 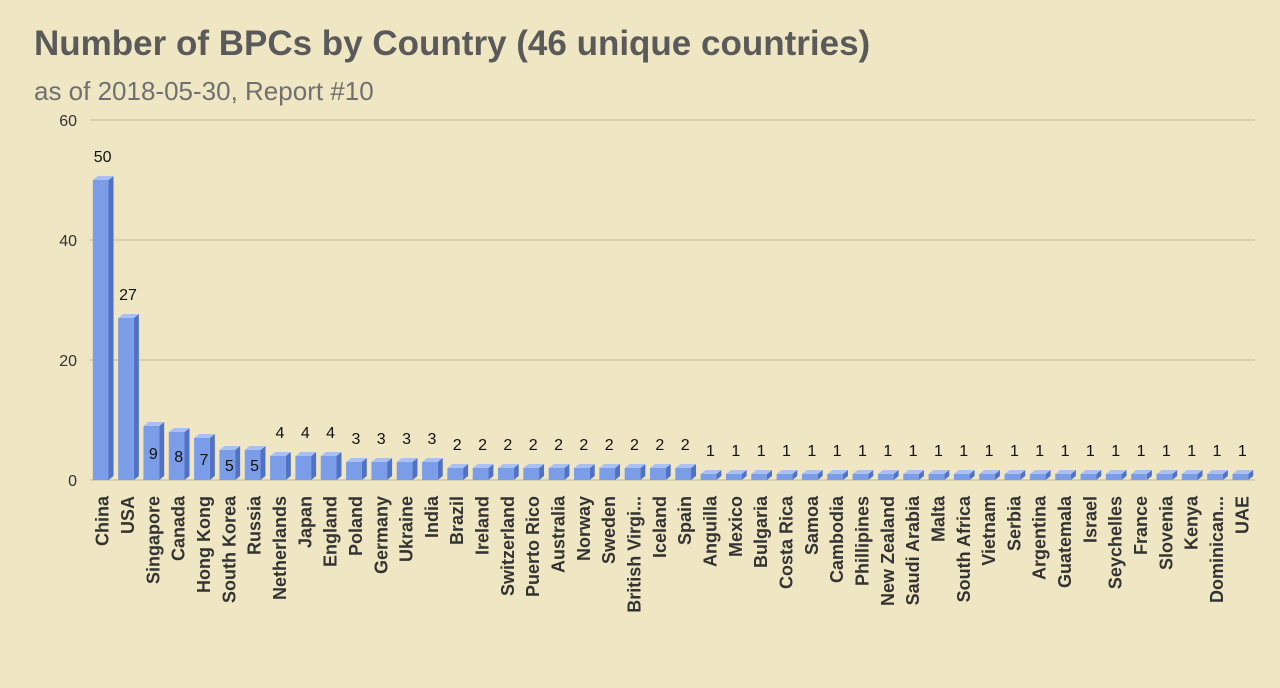 I want to click on data-label: 4, so click(x=305, y=433).